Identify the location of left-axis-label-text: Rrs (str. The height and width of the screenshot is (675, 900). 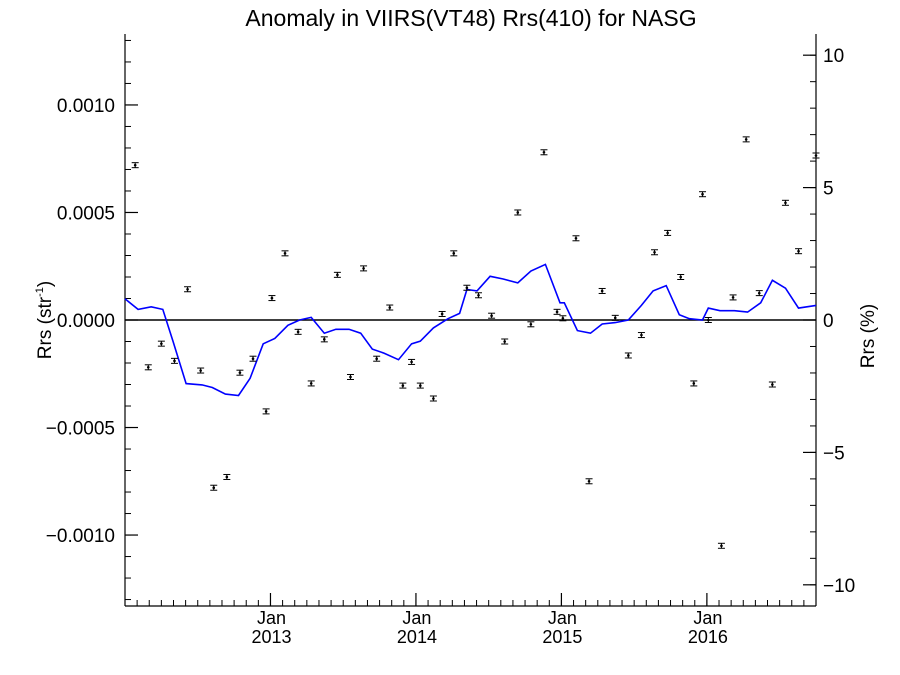
(45, 327).